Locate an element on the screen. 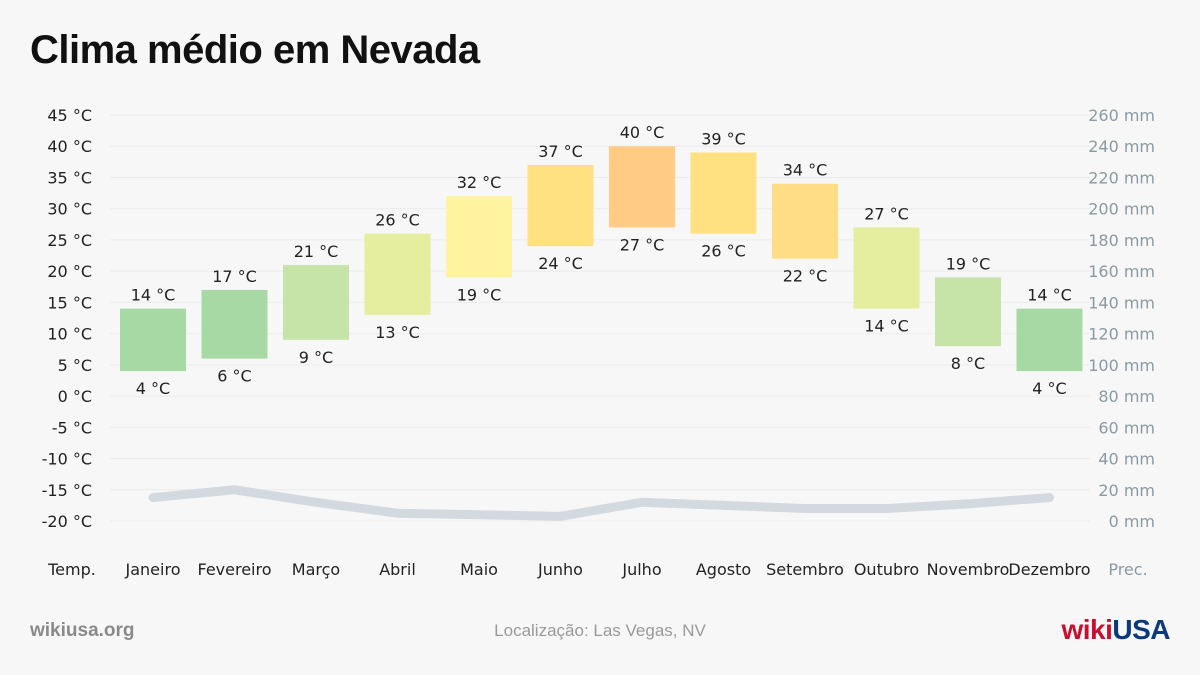  high-temp-label: 19 °C is located at coordinates (968, 263).